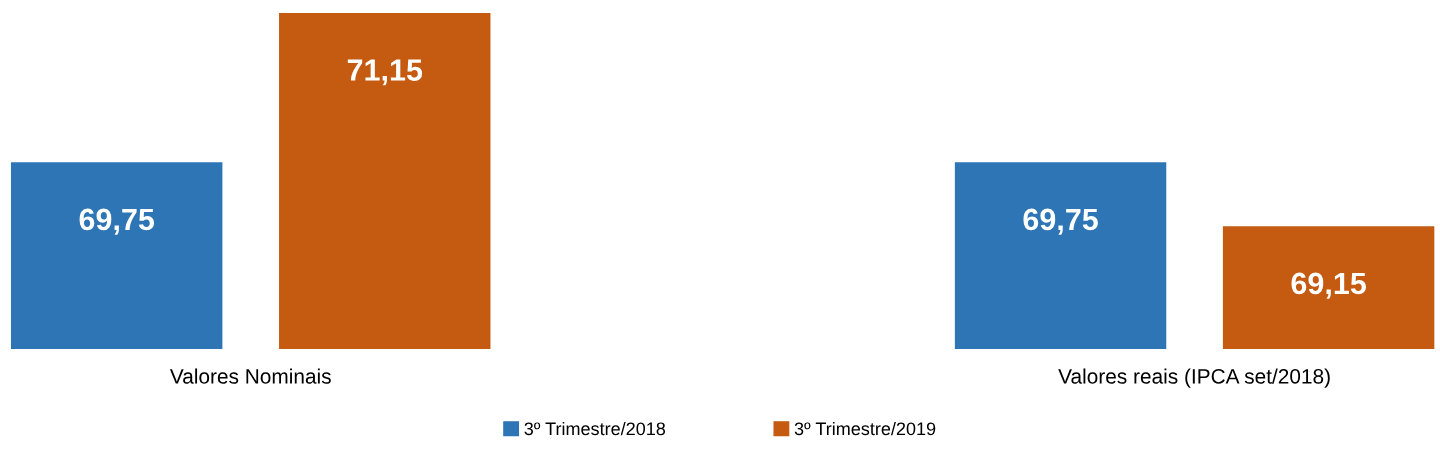 This screenshot has height=455, width=1440. What do you see at coordinates (250, 376) in the screenshot?
I see `x-tick-label: Valores Nominais` at bounding box center [250, 376].